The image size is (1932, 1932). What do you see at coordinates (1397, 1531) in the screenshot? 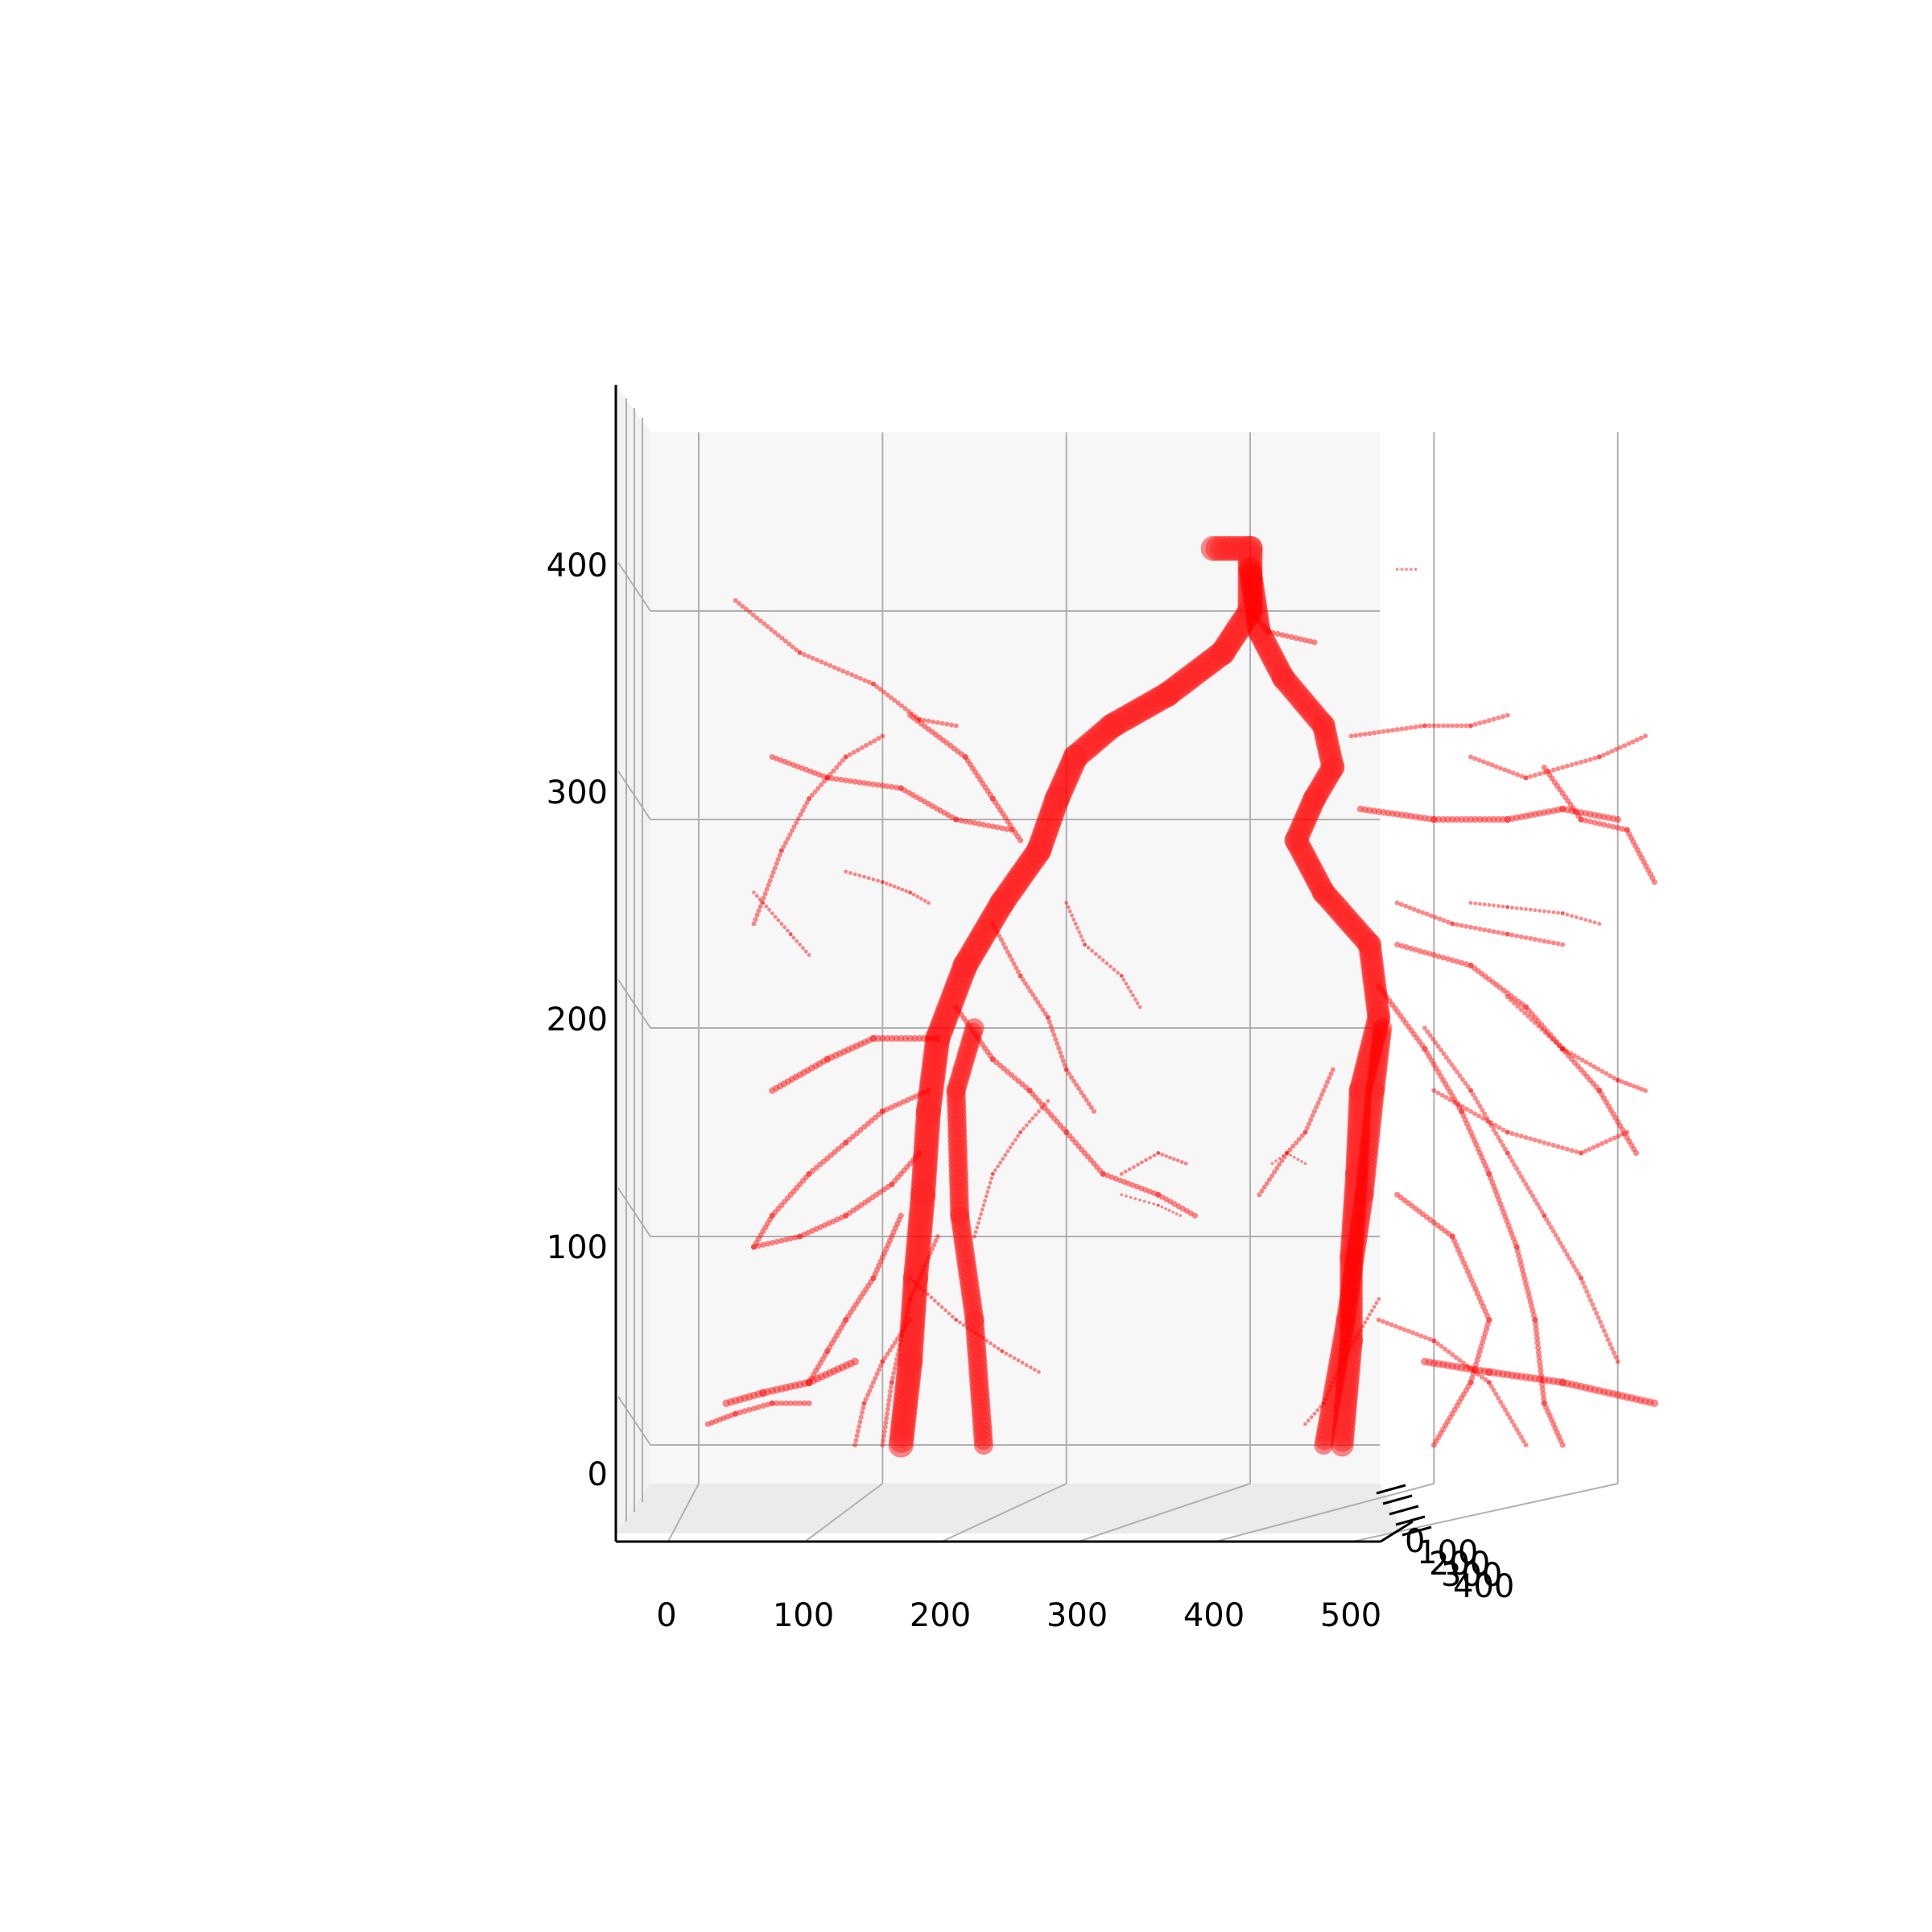
I see `y-axis-line` at bounding box center [1397, 1531].